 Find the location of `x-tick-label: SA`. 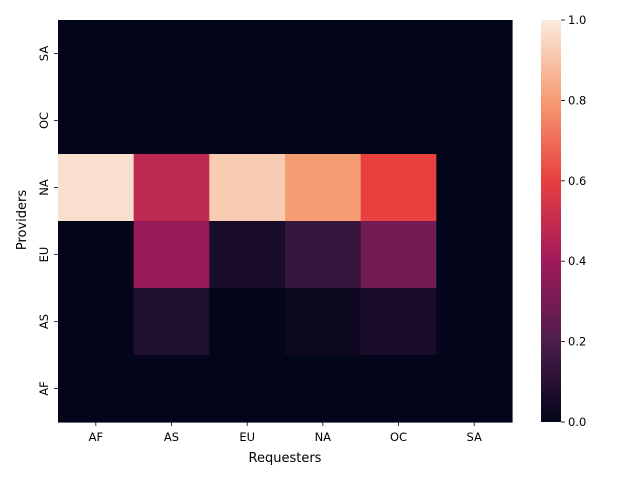

x-tick-label: SA is located at coordinates (474, 437).